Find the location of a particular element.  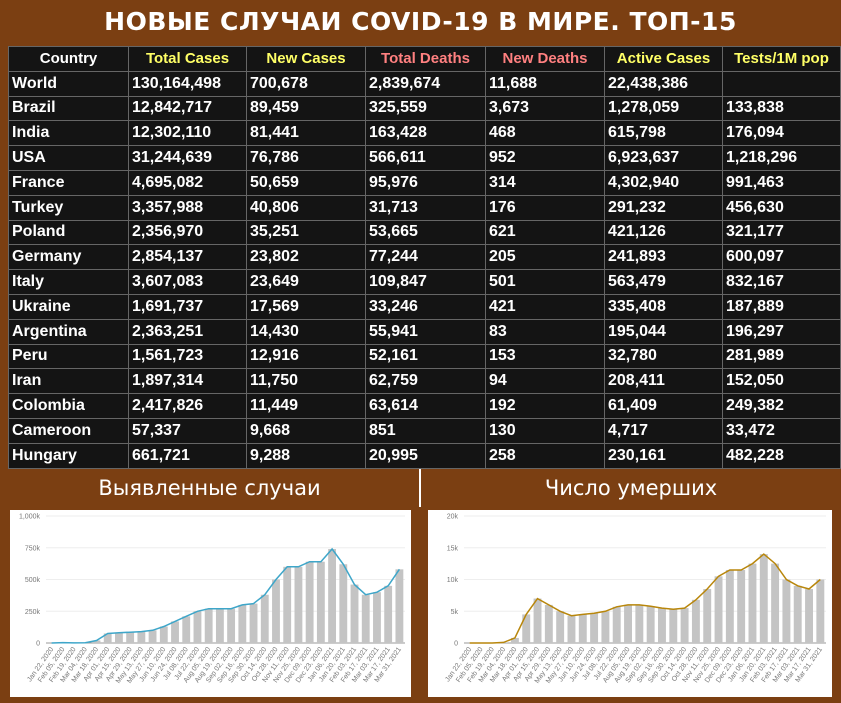

table-cell: 40,806 is located at coordinates (306, 207).